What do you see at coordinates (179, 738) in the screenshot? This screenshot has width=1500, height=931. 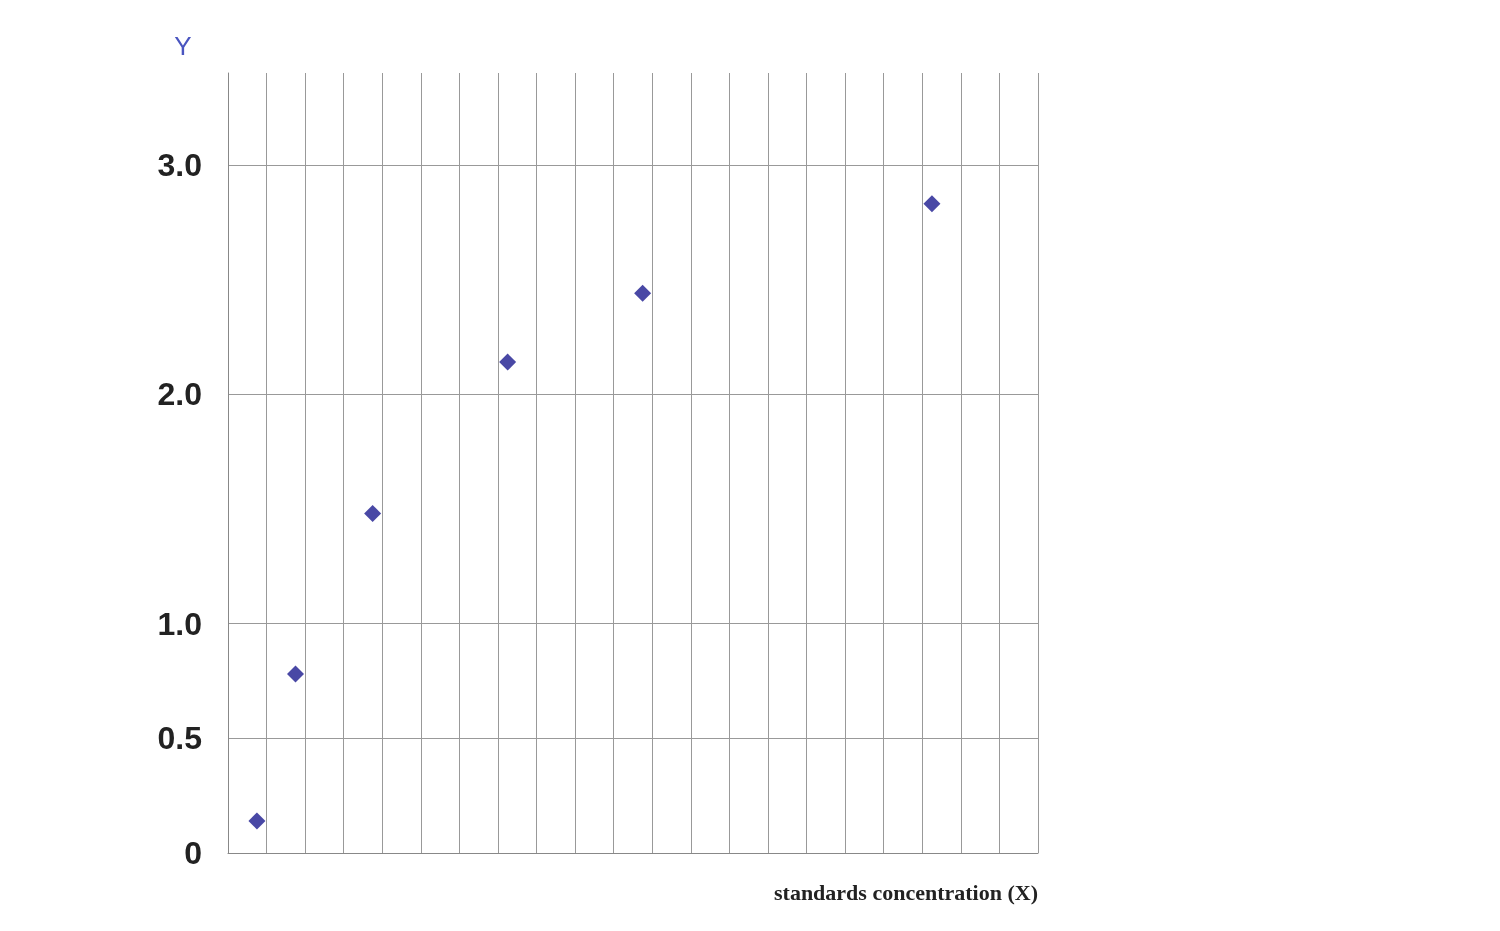 I see `y-tick-label: 0.5` at bounding box center [179, 738].